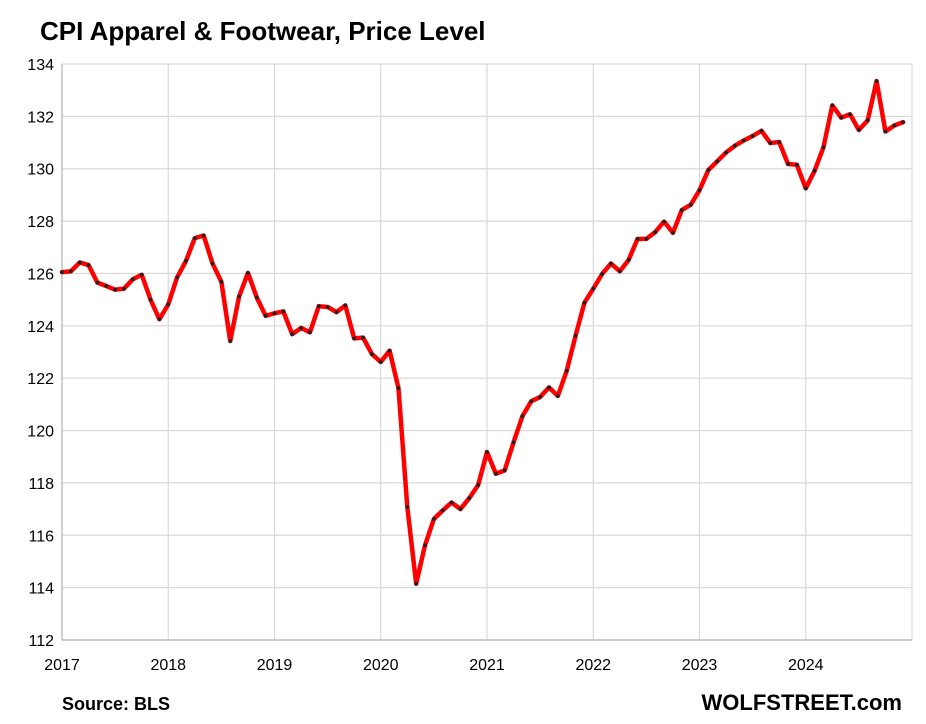 The width and height of the screenshot is (926, 724). Describe the element at coordinates (41, 641) in the screenshot. I see `y-tick-label: 112` at that location.